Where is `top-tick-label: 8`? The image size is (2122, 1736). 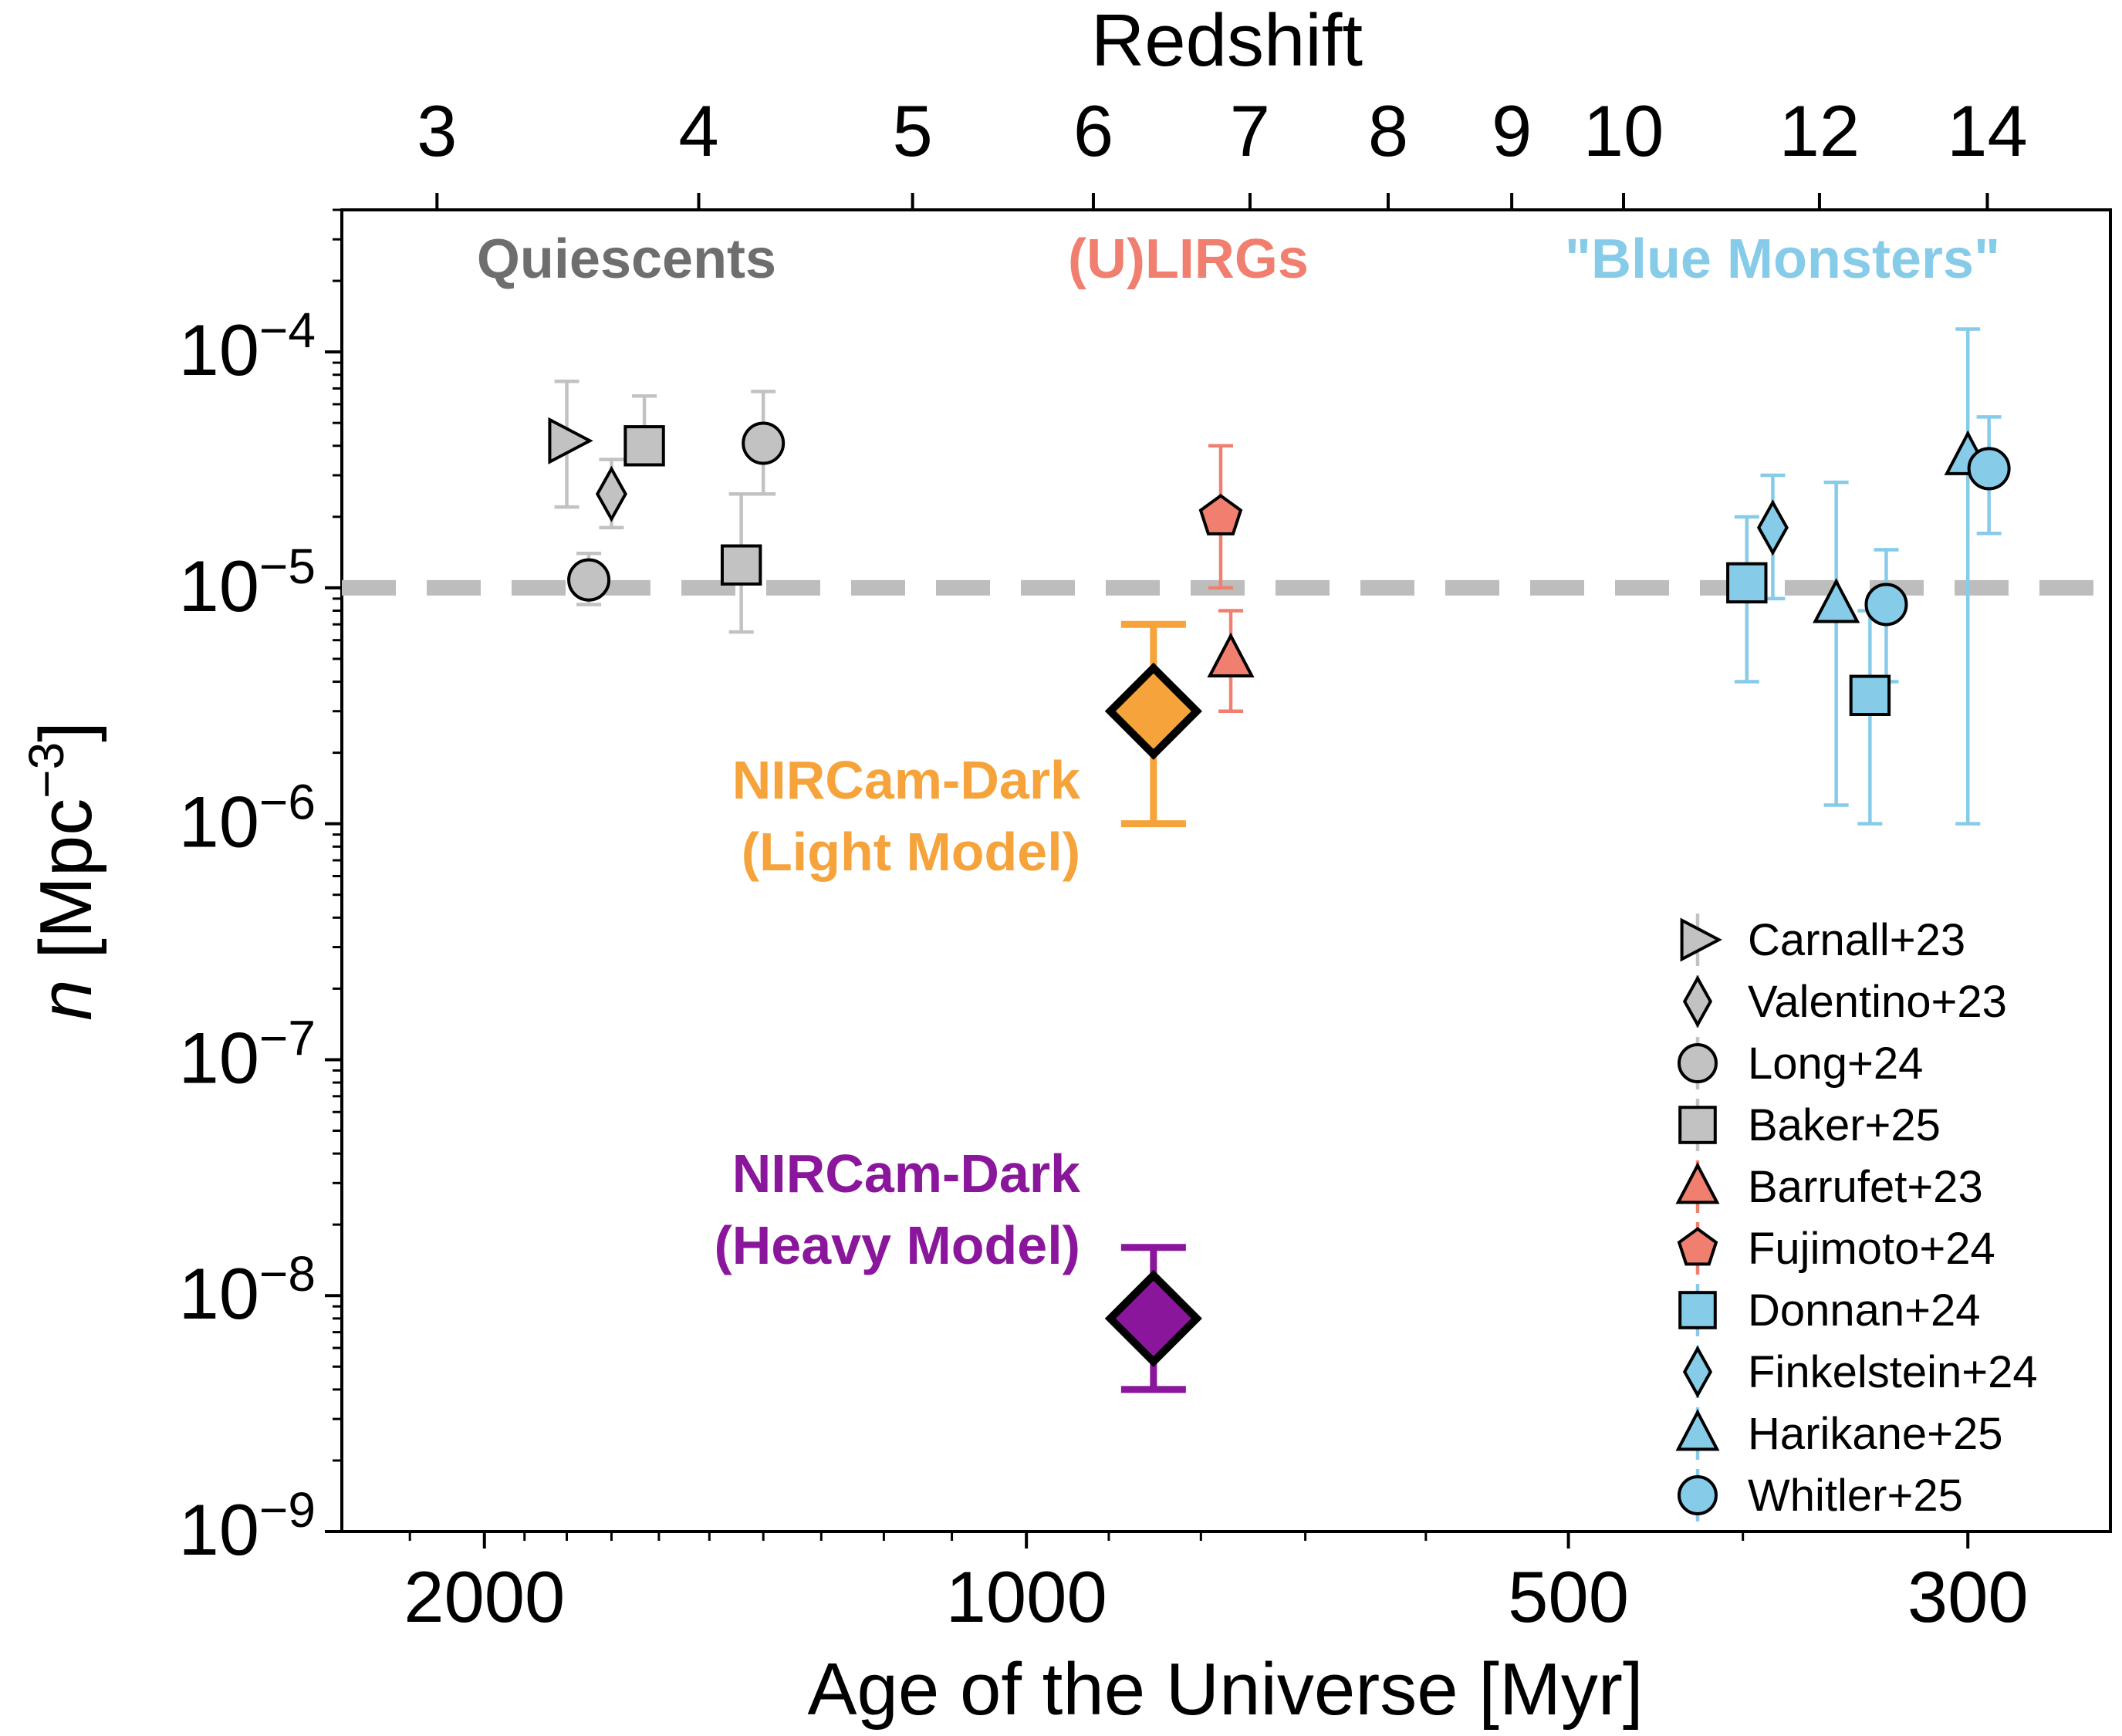
top-tick-label: 8 is located at coordinates (1388, 130).